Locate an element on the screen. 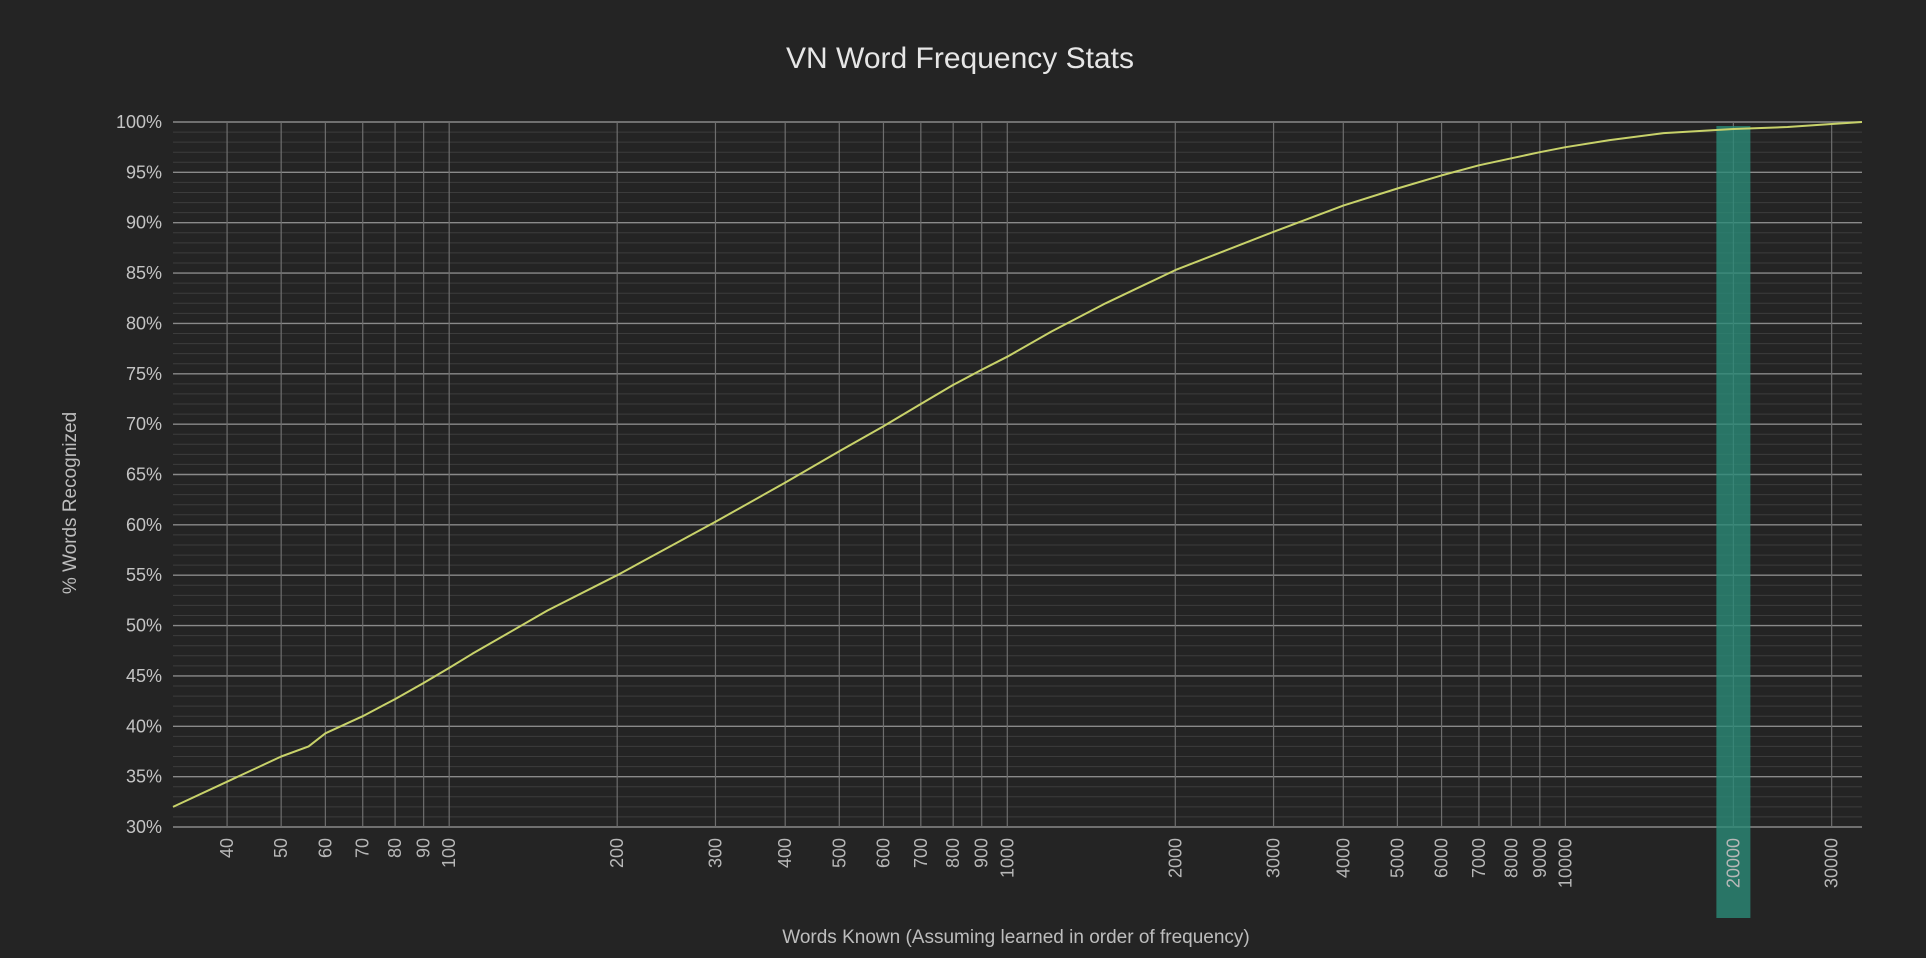  y-tick-label: 95% is located at coordinates (144, 172).